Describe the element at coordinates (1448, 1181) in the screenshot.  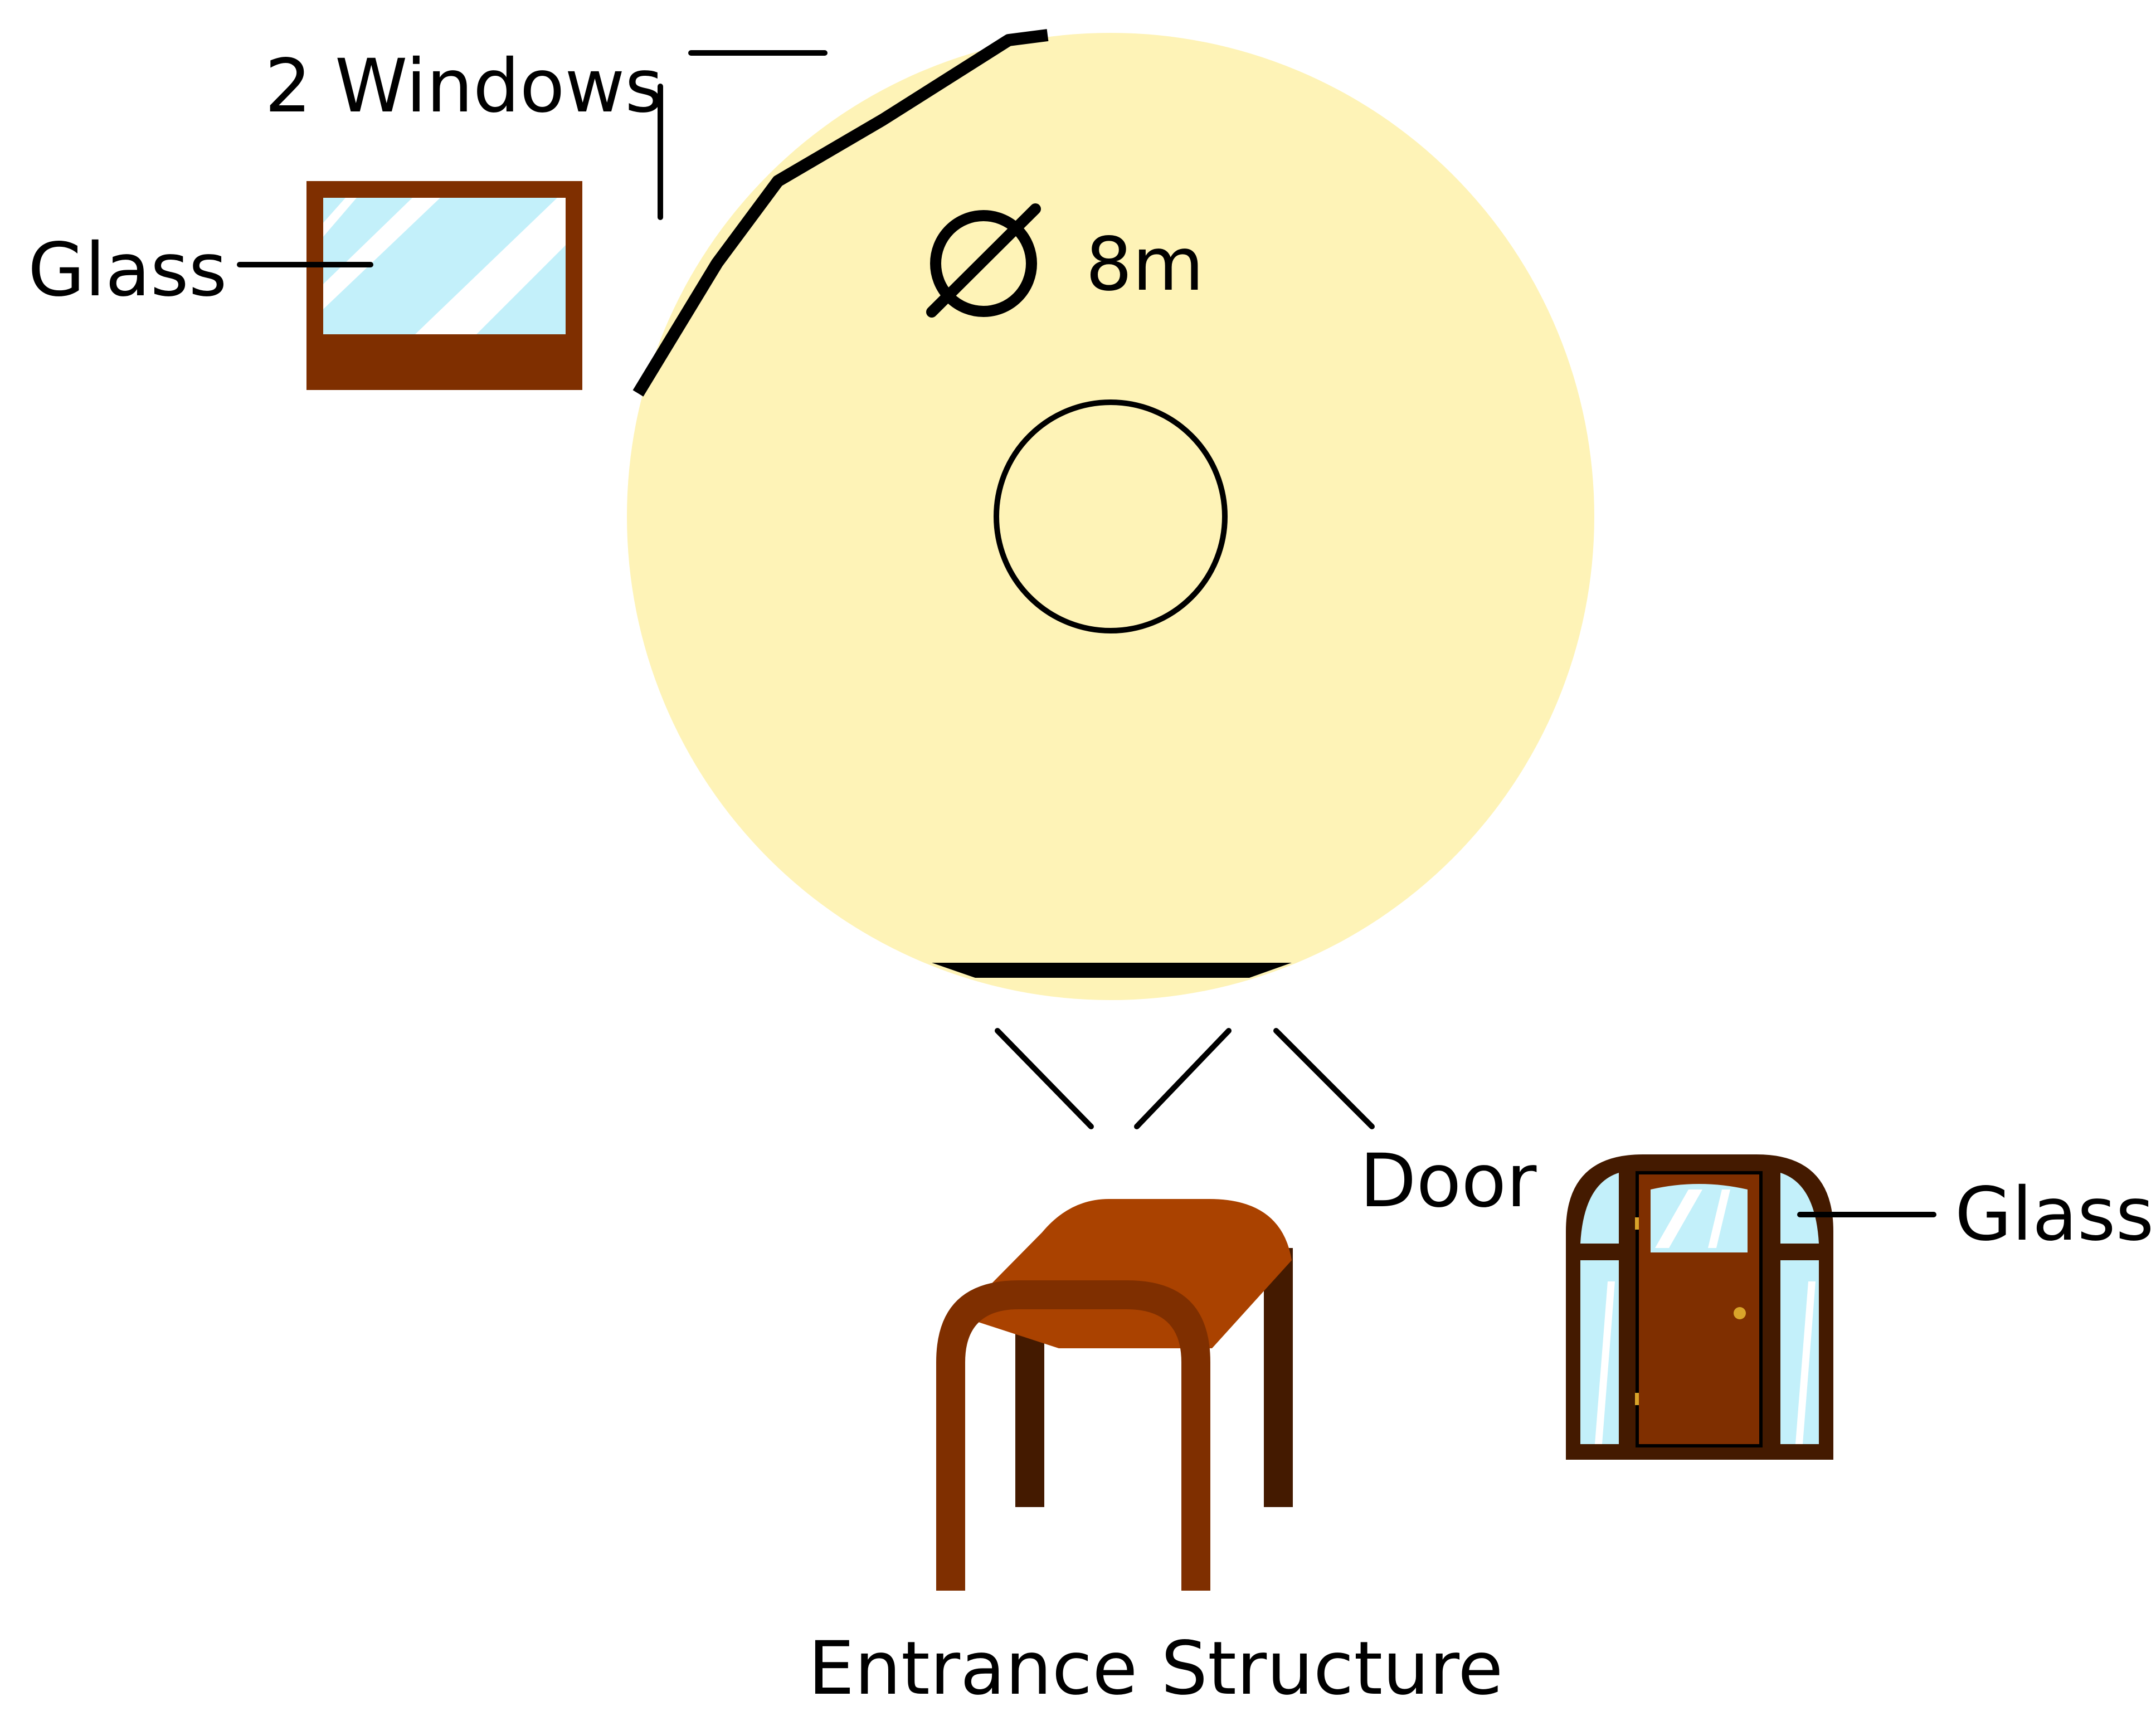
I see `door-label: Door` at that location.